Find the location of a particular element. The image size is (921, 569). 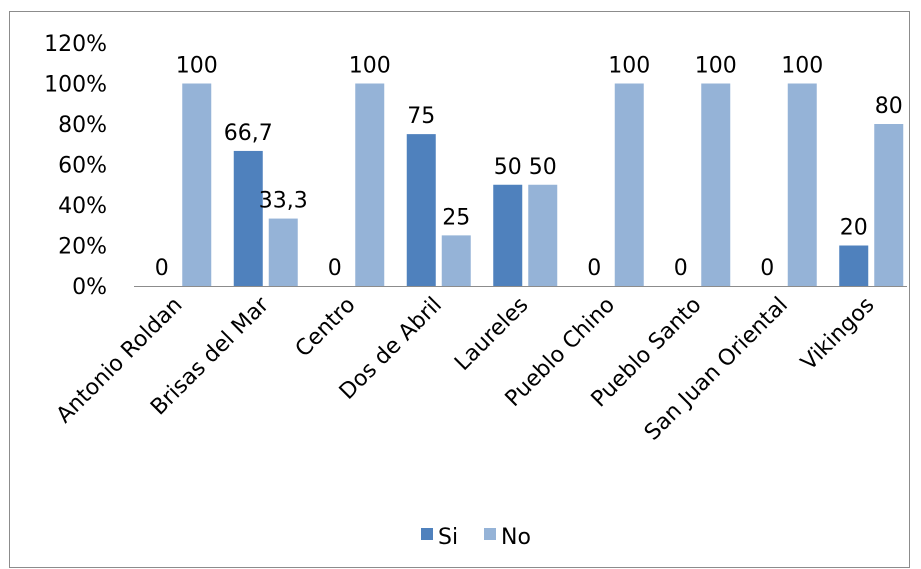

category-label: Laureles is located at coordinates (491, 334).